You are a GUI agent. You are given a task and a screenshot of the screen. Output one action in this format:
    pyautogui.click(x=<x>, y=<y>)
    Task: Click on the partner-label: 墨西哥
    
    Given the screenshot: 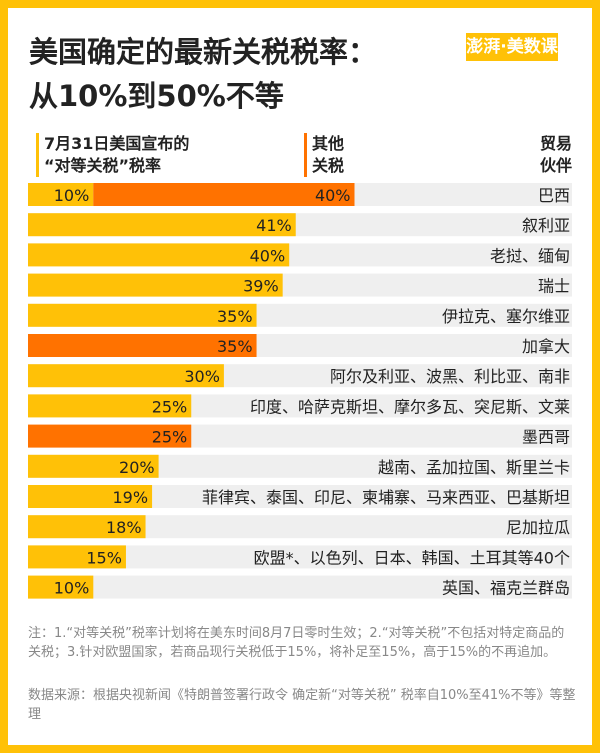 What is the action you would take?
    pyautogui.click(x=546, y=437)
    